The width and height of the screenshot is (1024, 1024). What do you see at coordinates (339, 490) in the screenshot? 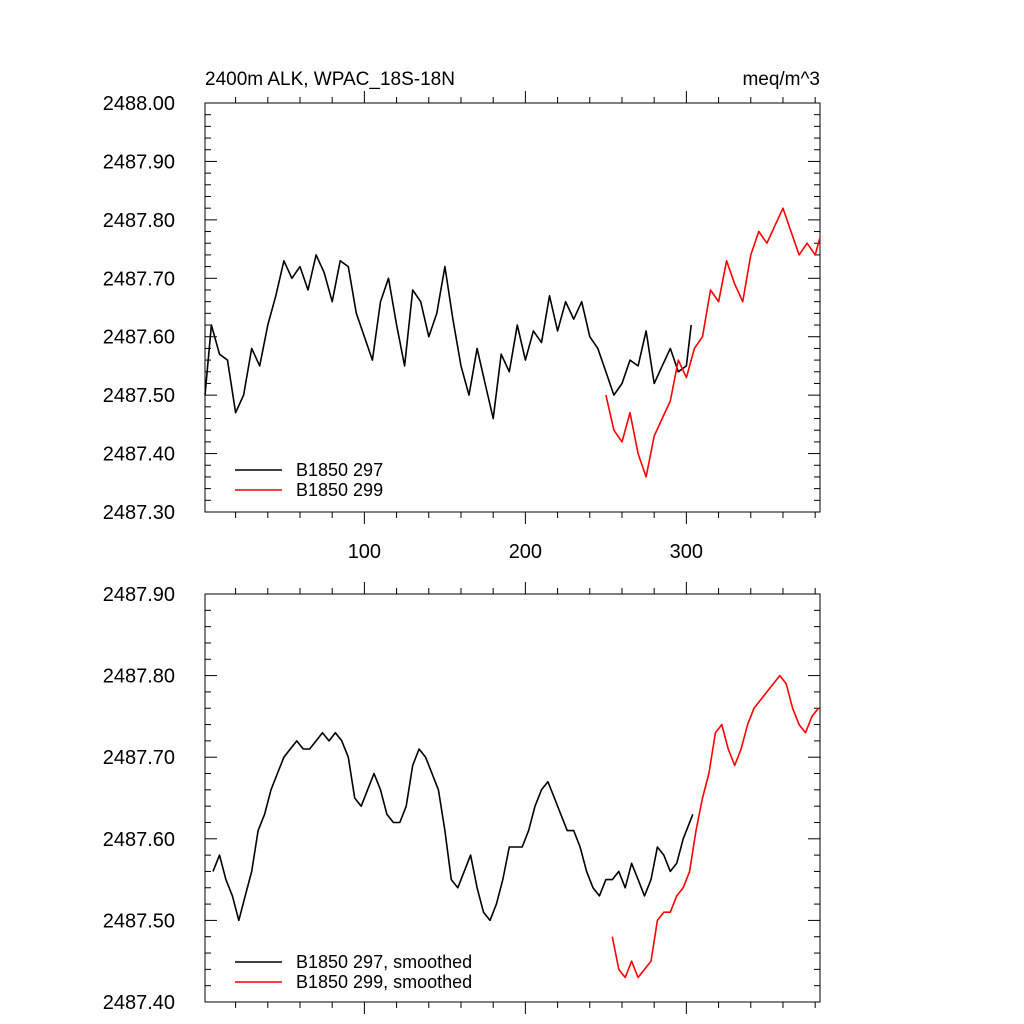
I see `legend-label: B1850 299` at bounding box center [339, 490].